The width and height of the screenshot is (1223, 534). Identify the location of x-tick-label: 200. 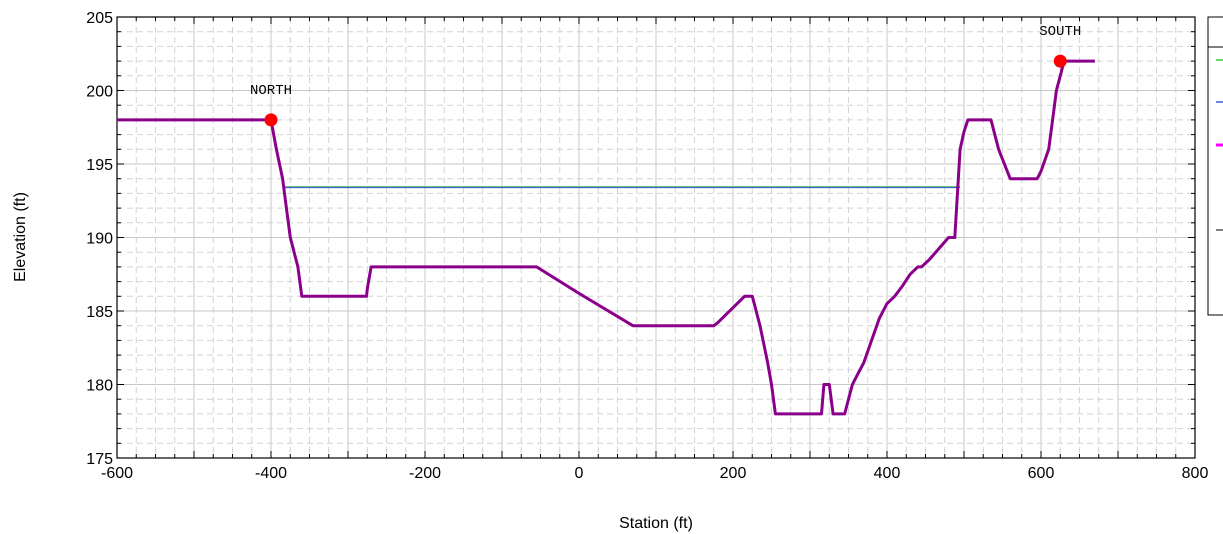
(733, 473).